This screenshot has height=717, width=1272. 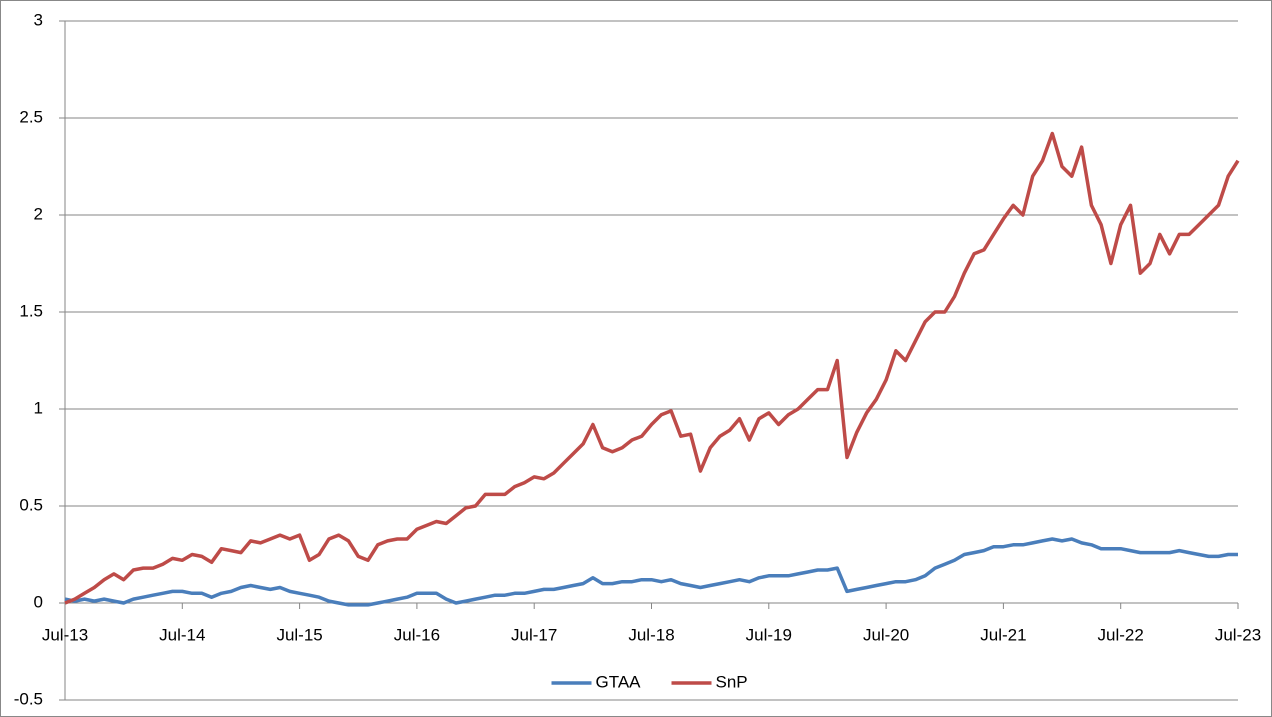 I want to click on x-tick-label: Jul-17, so click(x=534, y=634).